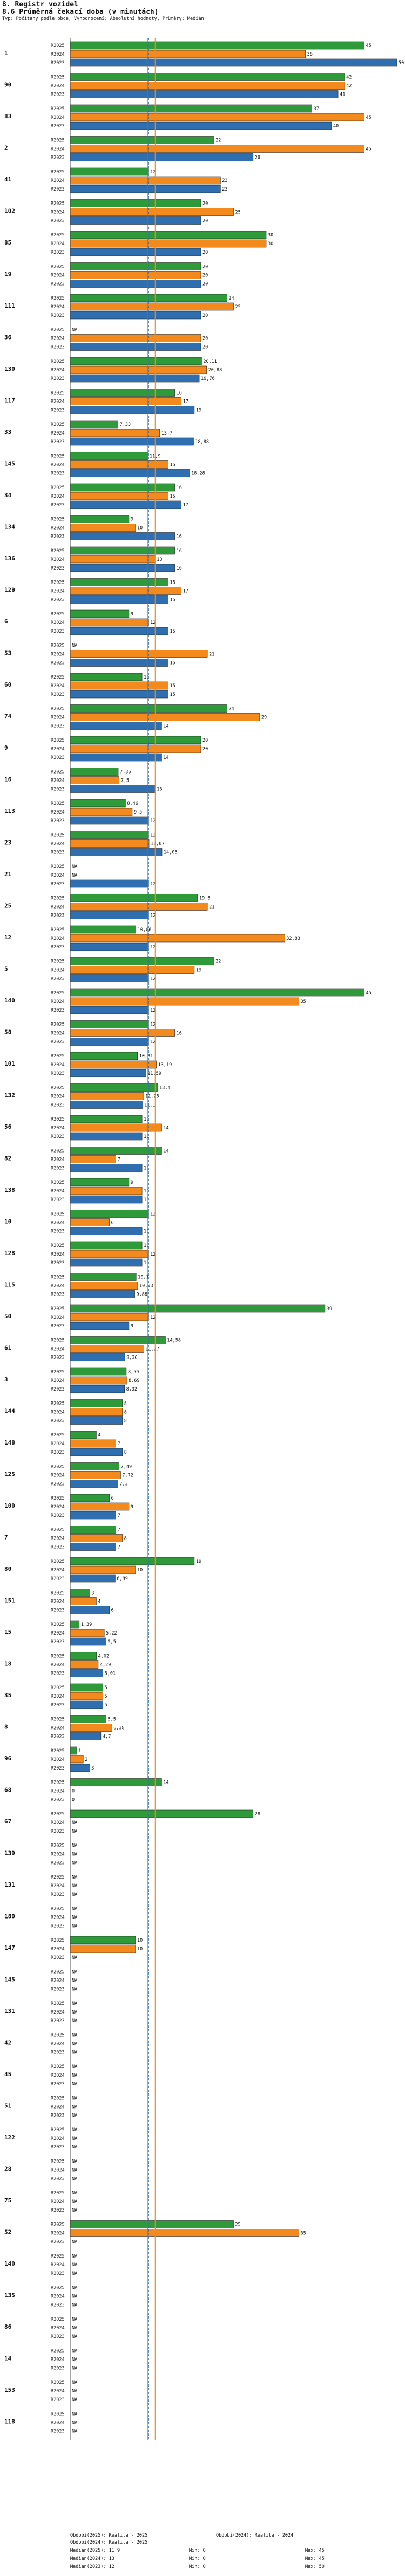 The height and width of the screenshot is (2576, 405). What do you see at coordinates (165, 1065) in the screenshot?
I see `value-label: 13,19` at bounding box center [165, 1065].